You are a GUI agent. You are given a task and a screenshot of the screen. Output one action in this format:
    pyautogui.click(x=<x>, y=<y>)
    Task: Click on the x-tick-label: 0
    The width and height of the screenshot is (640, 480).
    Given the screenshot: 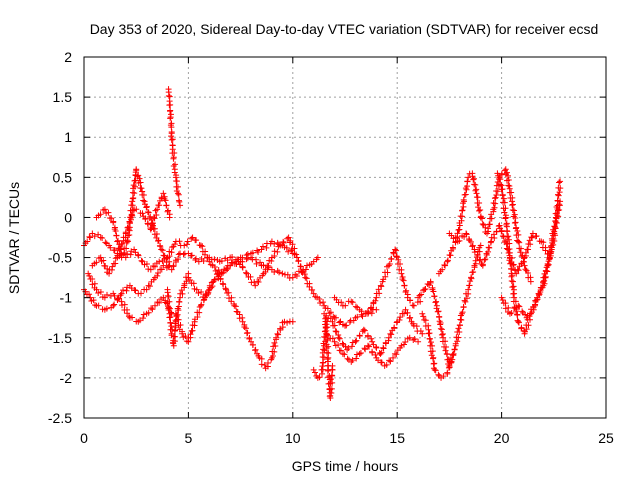 What is the action you would take?
    pyautogui.click(x=84, y=438)
    